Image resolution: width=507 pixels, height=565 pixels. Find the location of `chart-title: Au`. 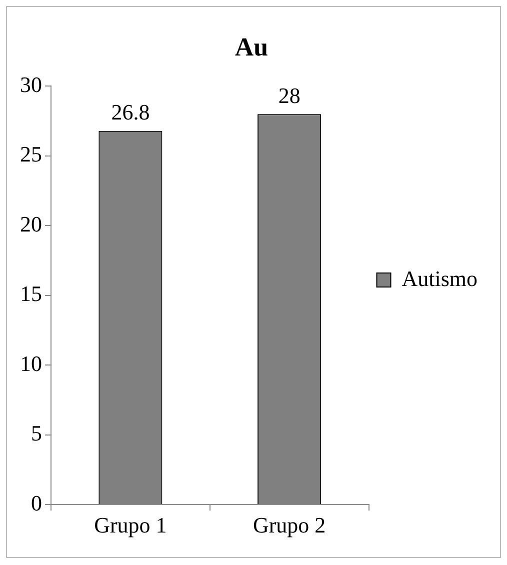

chart-title: Au is located at coordinates (251, 47).